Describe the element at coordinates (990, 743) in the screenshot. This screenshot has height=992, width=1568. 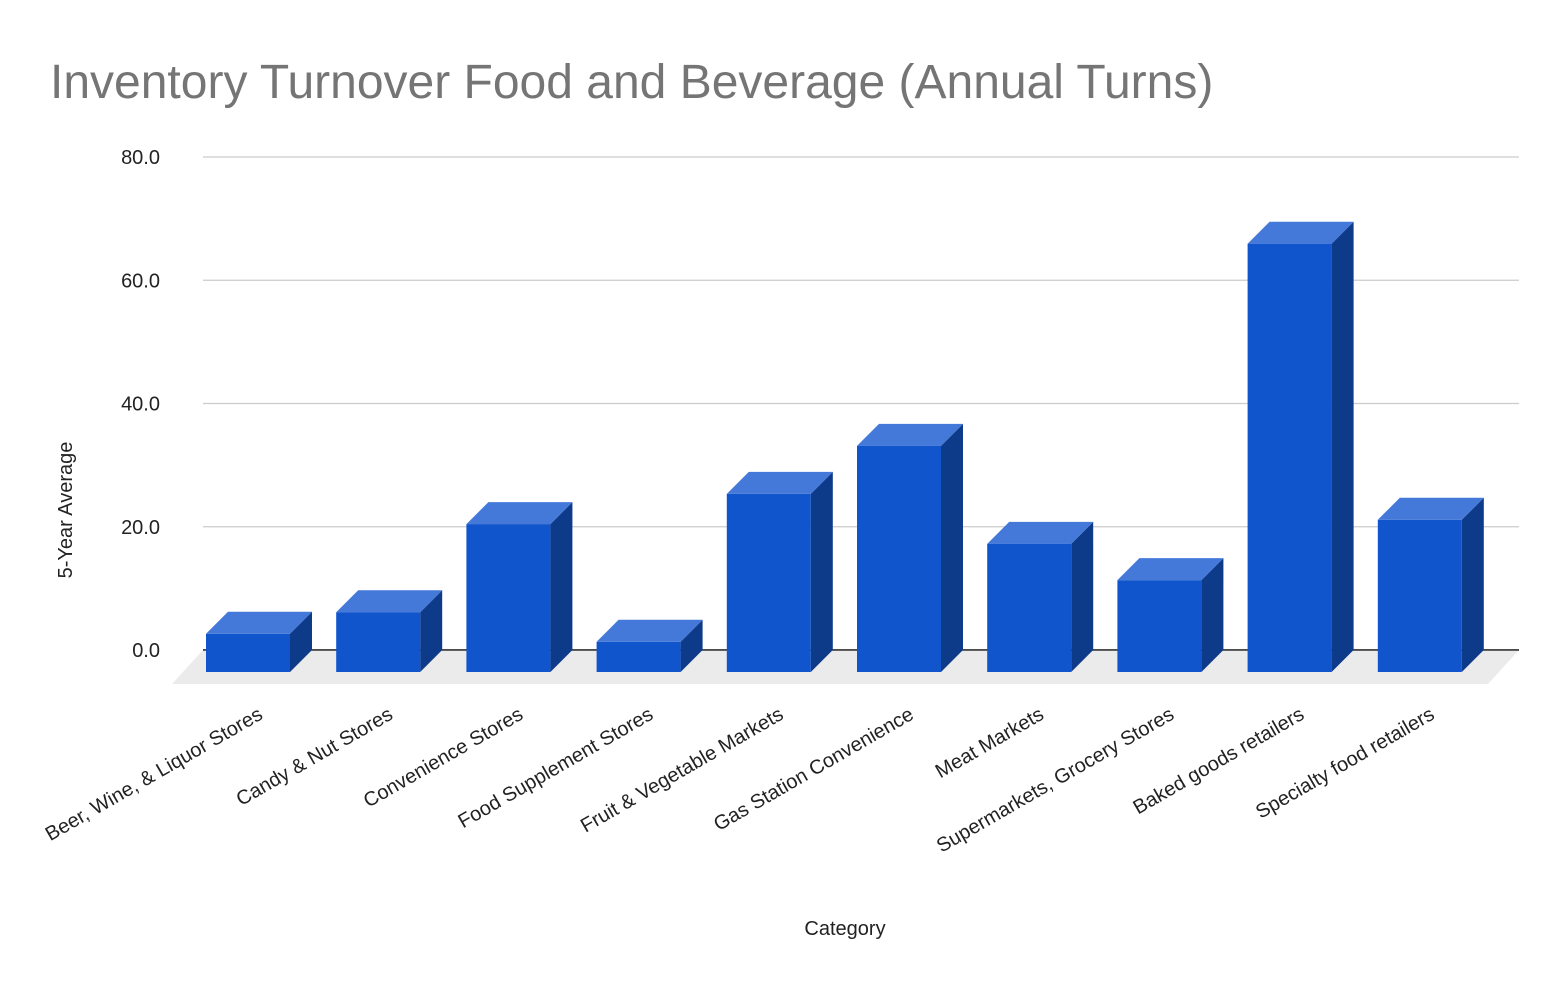
I see `x-tick-label: Meat Markets` at that location.